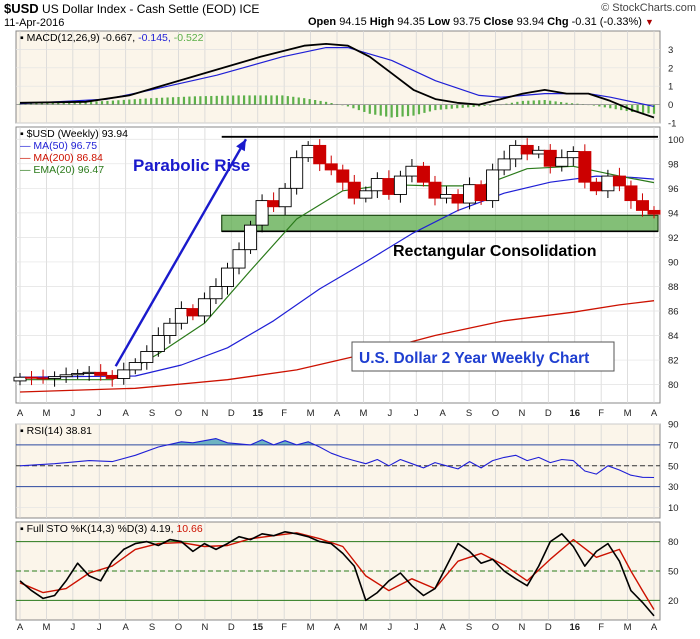 This screenshot has width=700, height=639. What do you see at coordinates (648, 8) in the screenshot?
I see `watermark: © StockCharts.com` at bounding box center [648, 8].